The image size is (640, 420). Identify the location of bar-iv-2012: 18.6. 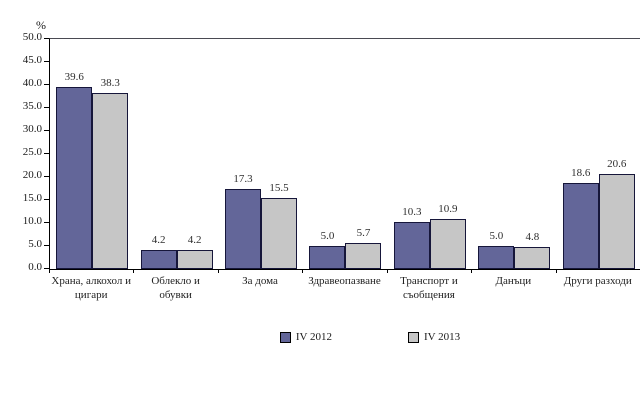
(580, 218).